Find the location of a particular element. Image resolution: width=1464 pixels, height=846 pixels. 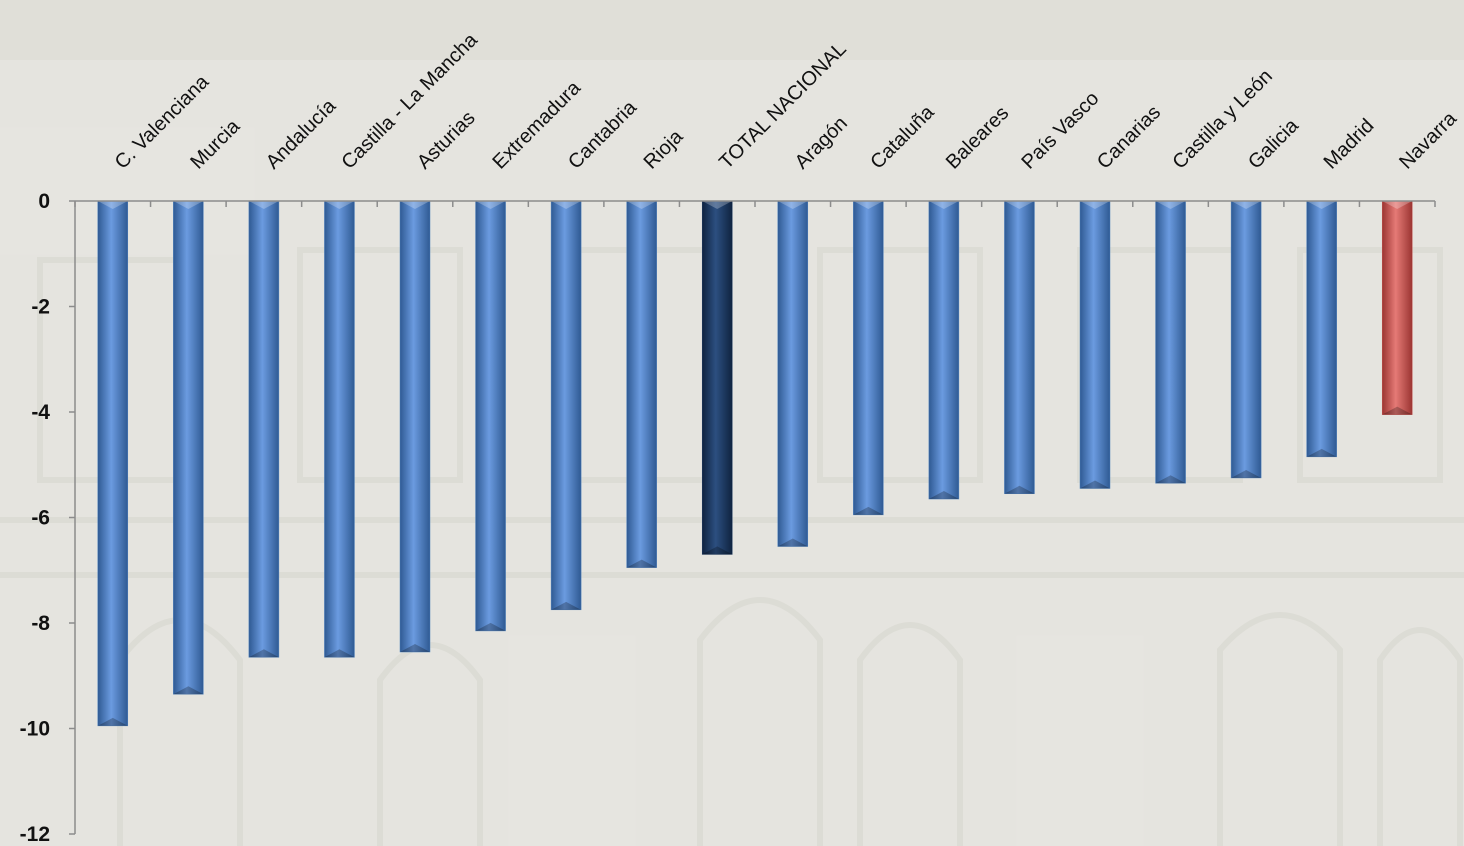

y-axis: 0 -2 -4 -6 -8 -10 -12 is located at coordinates (48, 518).